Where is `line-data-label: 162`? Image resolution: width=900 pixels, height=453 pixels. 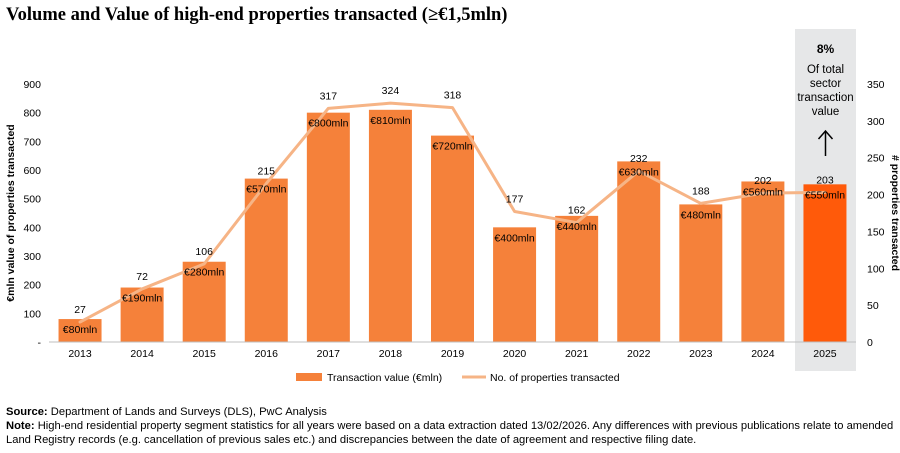 line-data-label: 162 is located at coordinates (577, 211).